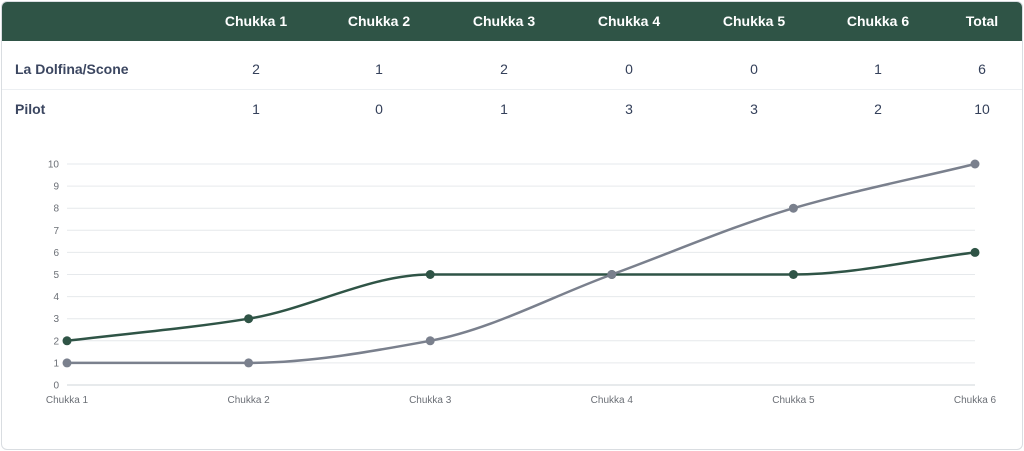  Describe the element at coordinates (248, 400) in the screenshot. I see `x-tick-label: Chukka 2` at that location.